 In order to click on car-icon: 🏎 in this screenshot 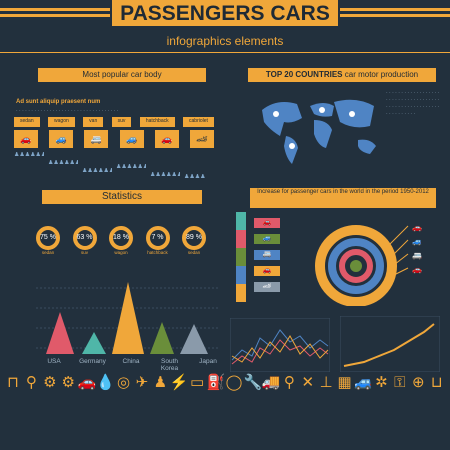, I will do `click(267, 287)`.